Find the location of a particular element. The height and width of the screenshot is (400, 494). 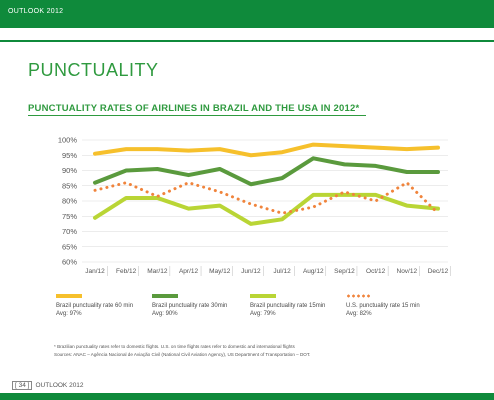

chart-title-underline is located at coordinates (197, 115).